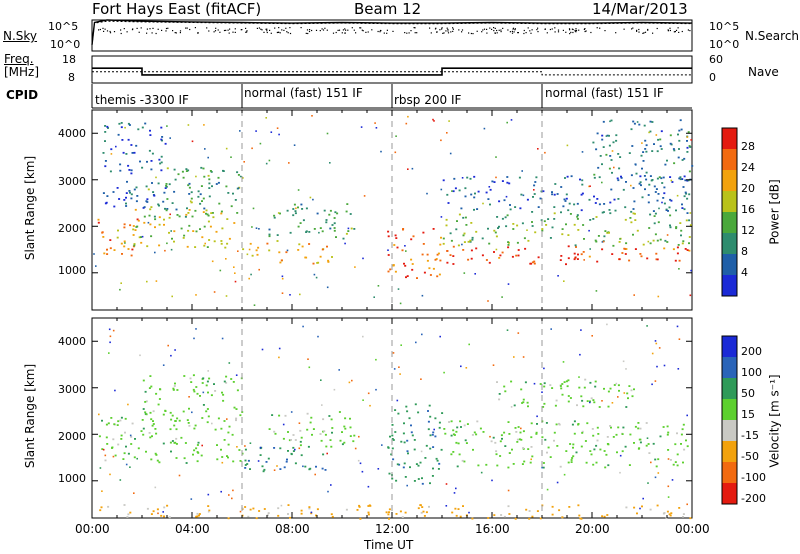  Describe the element at coordinates (751, 372) in the screenshot. I see `velocity-cb-tick-100: 100` at that location.